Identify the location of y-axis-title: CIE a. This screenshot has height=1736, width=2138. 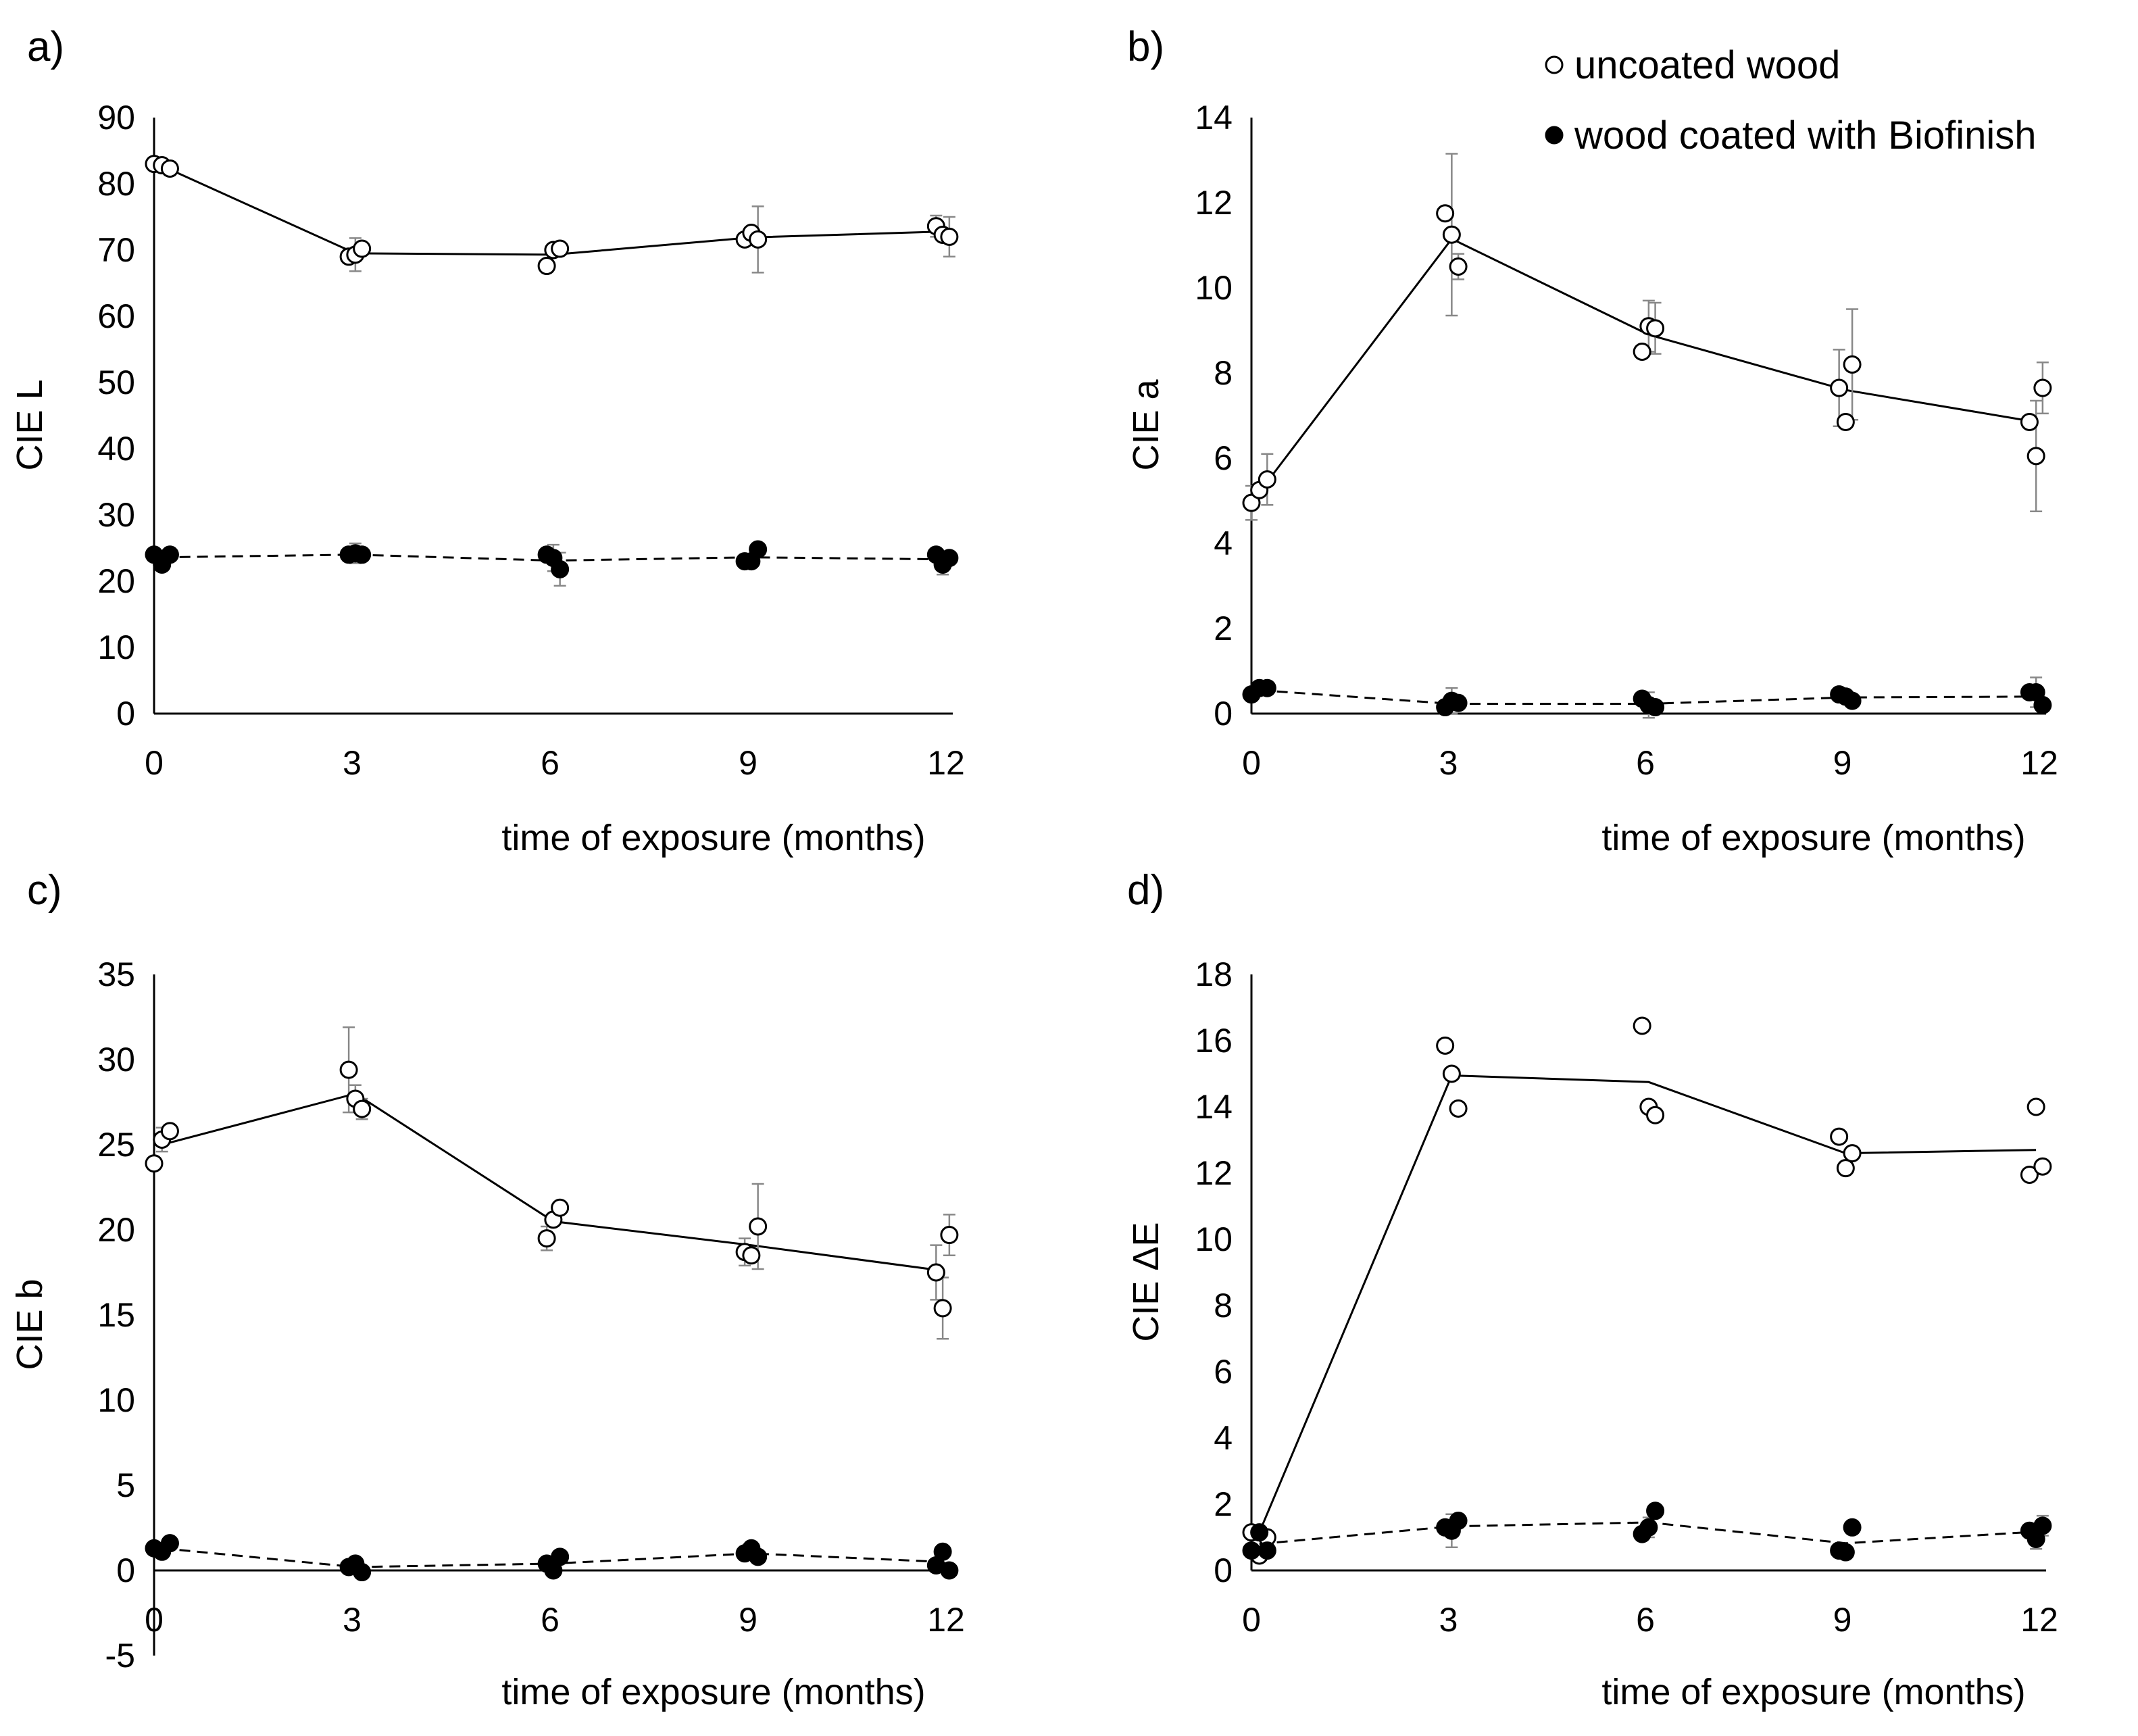
(1146, 425).